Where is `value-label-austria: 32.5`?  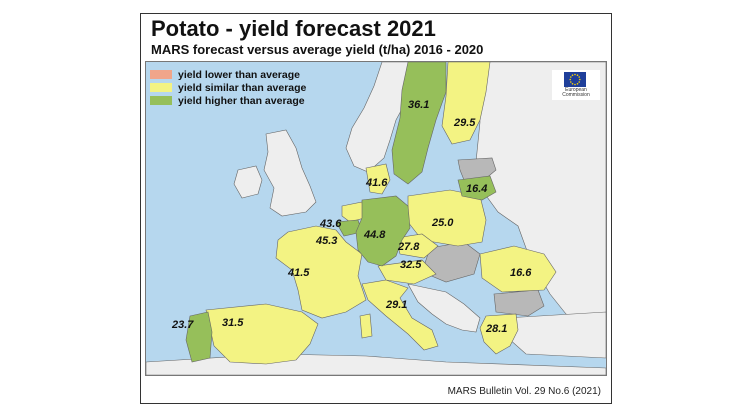 value-label-austria: 32.5 is located at coordinates (411, 265).